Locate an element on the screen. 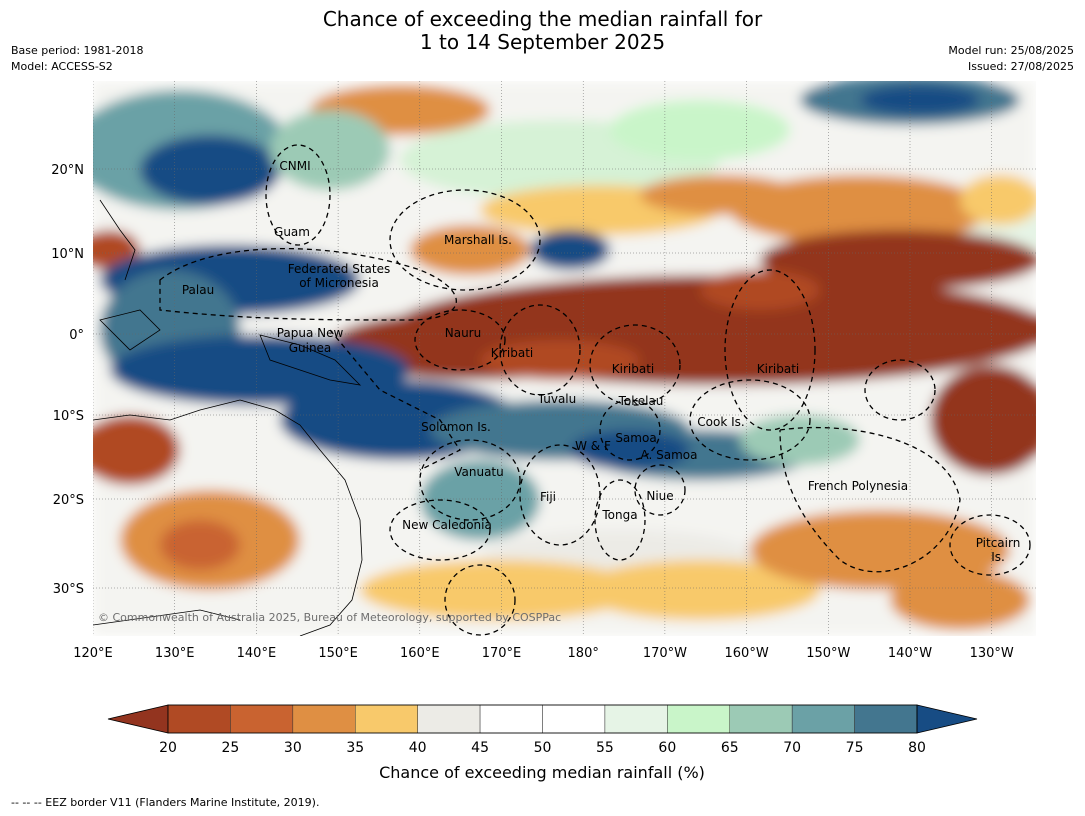 This screenshot has width=1085, height=816. colorbar-tick-label: 25 is located at coordinates (231, 748).